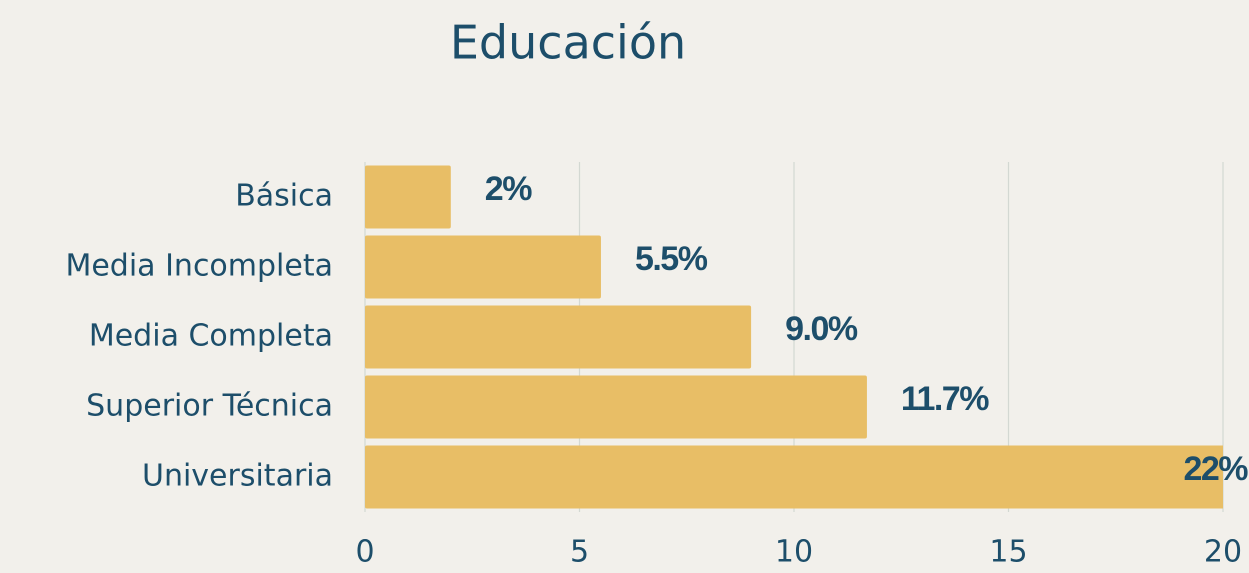  I want to click on y-tick-label: Universitaria, so click(237, 476).